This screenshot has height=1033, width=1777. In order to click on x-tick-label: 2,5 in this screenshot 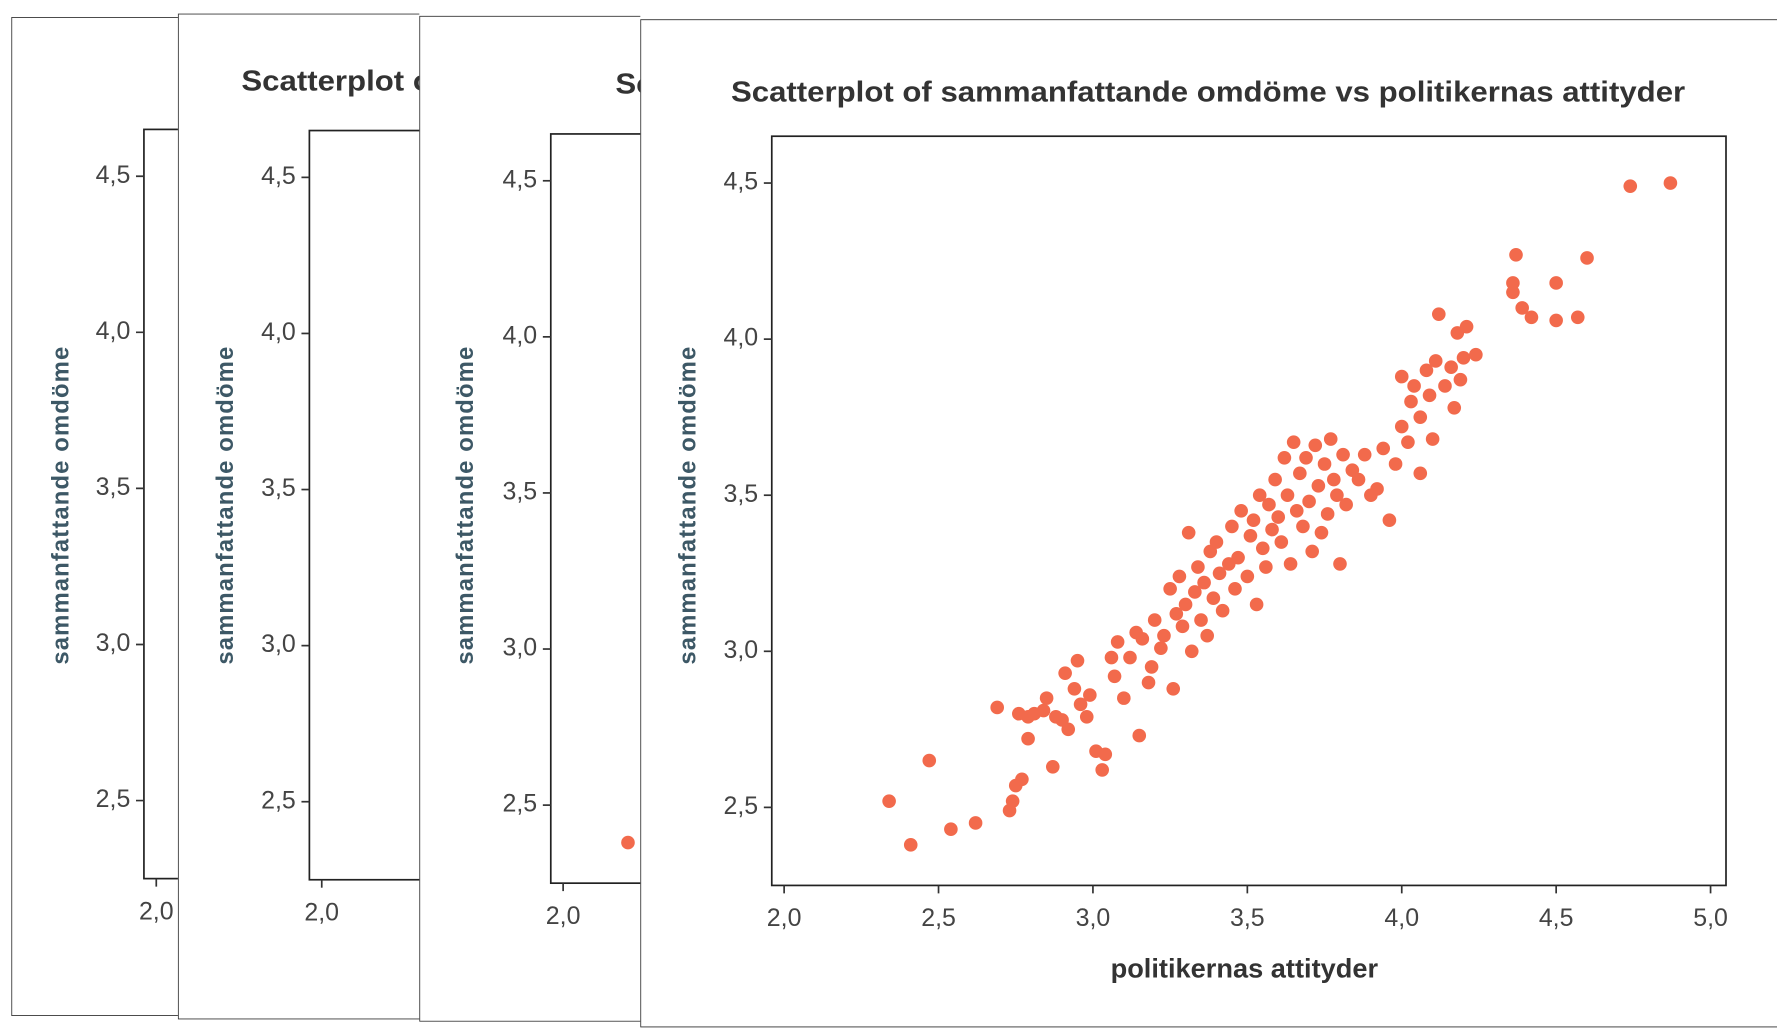, I will do `click(938, 918)`.